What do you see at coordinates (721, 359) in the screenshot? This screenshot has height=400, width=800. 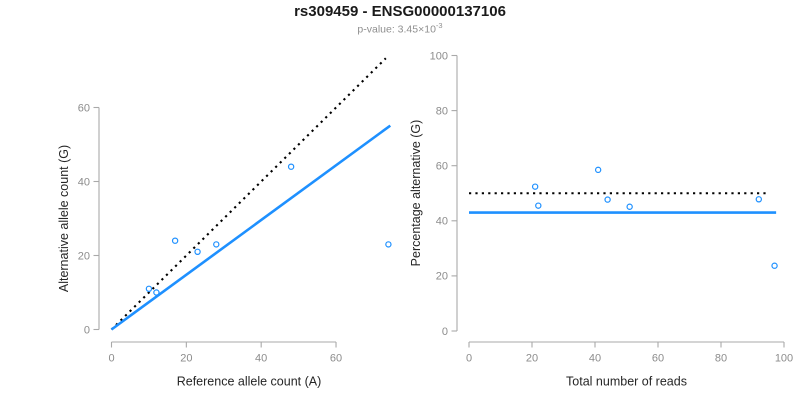 I see `x-tick-label: 80` at bounding box center [721, 359].